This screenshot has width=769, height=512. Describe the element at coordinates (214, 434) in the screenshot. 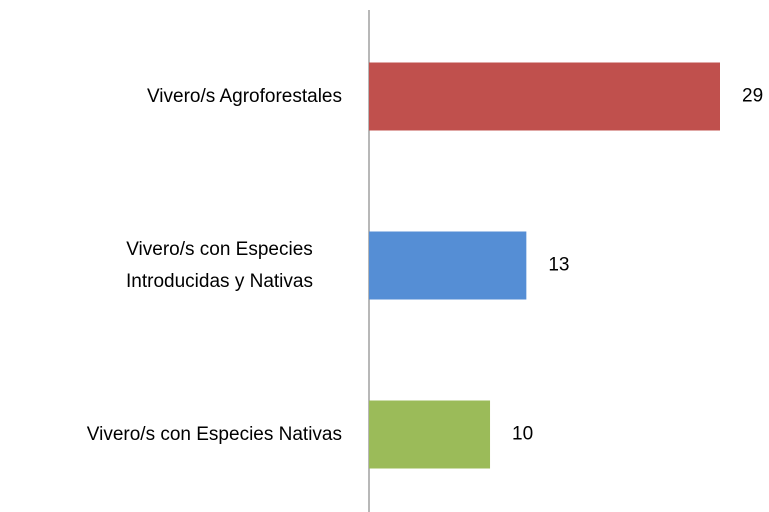

I see `category-label: Vivero/s con Especies Nativas` at that location.